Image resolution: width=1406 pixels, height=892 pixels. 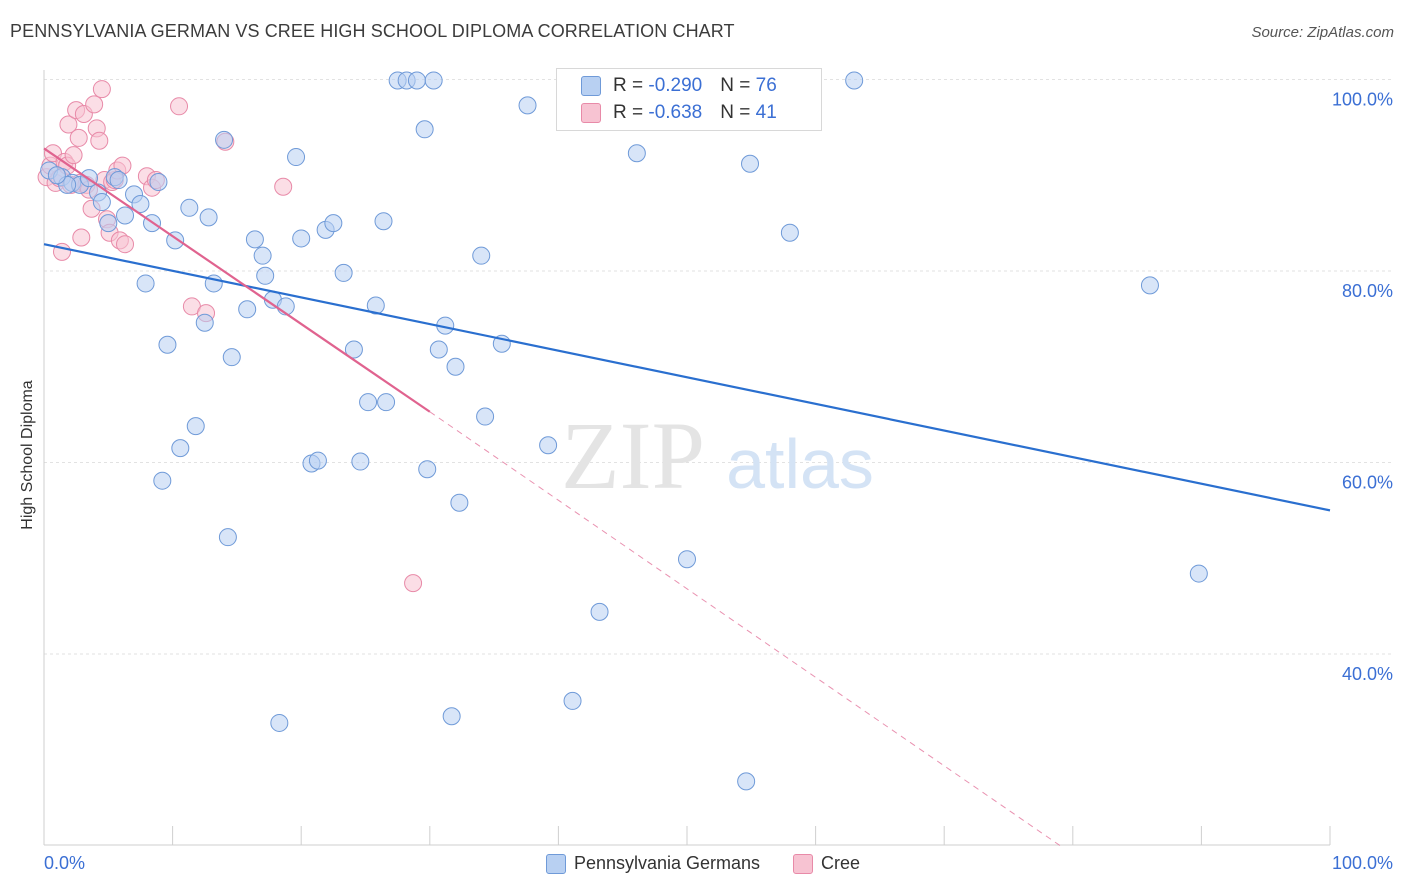 I want to click on legend-r-value: -0.290, so click(x=675, y=85).